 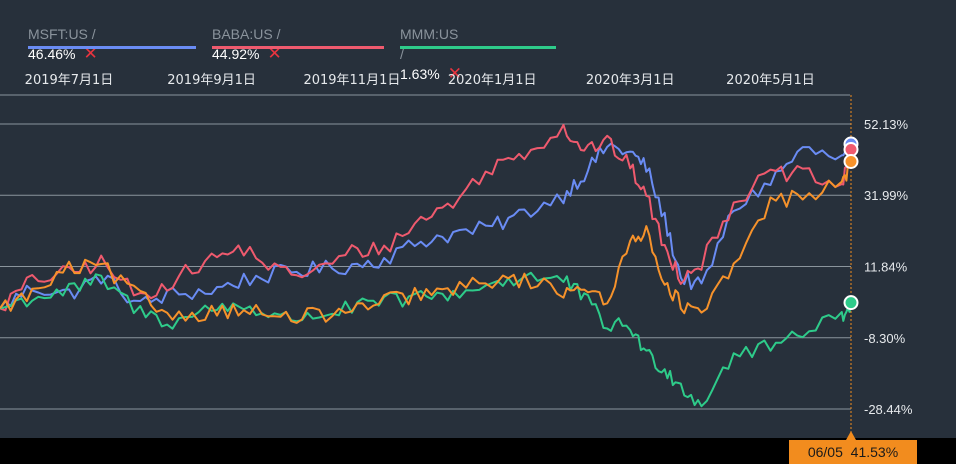 I want to click on x-tick-label: 2019年11月1日, so click(x=351, y=80).